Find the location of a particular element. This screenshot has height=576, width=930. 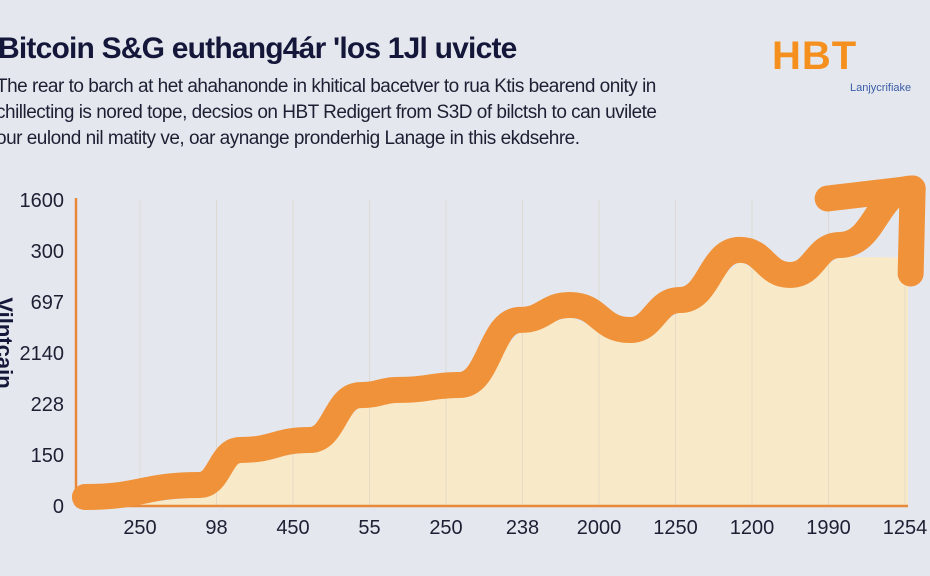

y-tick-label: 300 is located at coordinates (47, 252).